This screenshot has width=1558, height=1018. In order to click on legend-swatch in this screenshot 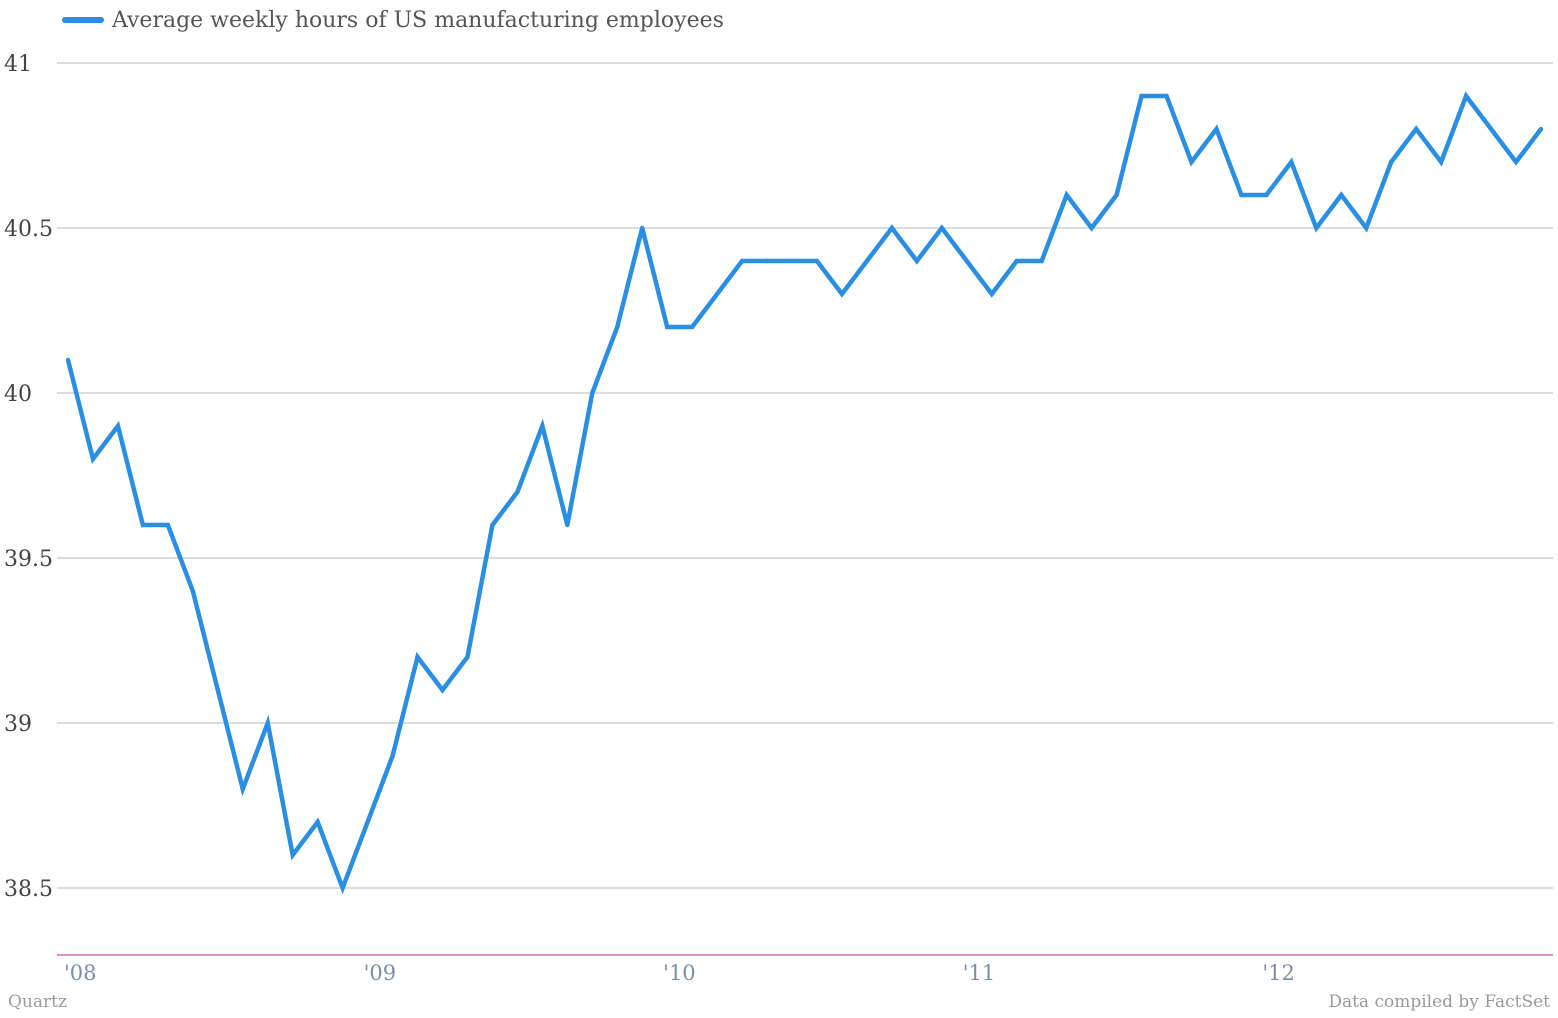, I will do `click(83, 20)`.